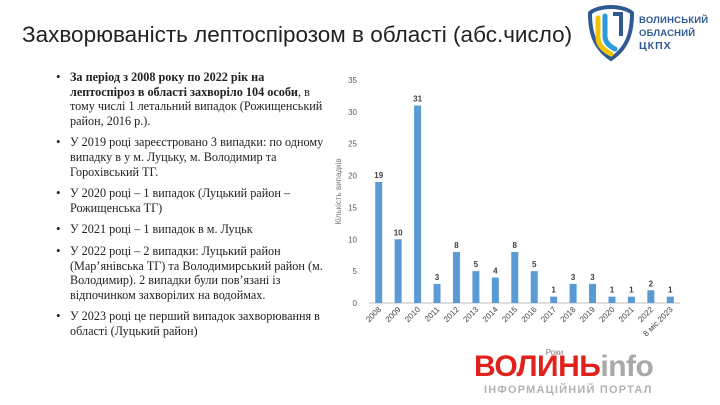 This screenshot has width=720, height=405. What do you see at coordinates (352, 207) in the screenshot?
I see `y-tick-label: 15` at bounding box center [352, 207].